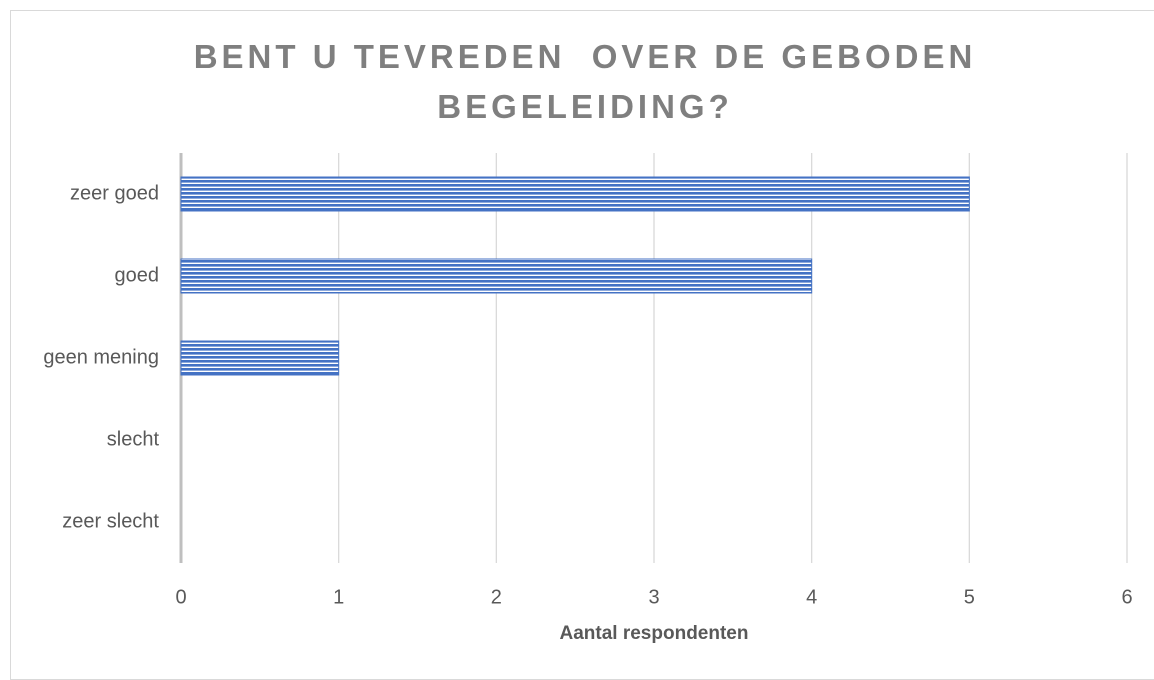 Image resolution: width=1154 pixels, height=680 pixels. Describe the element at coordinates (137, 275) in the screenshot. I see `y-tick-label: goed` at that location.